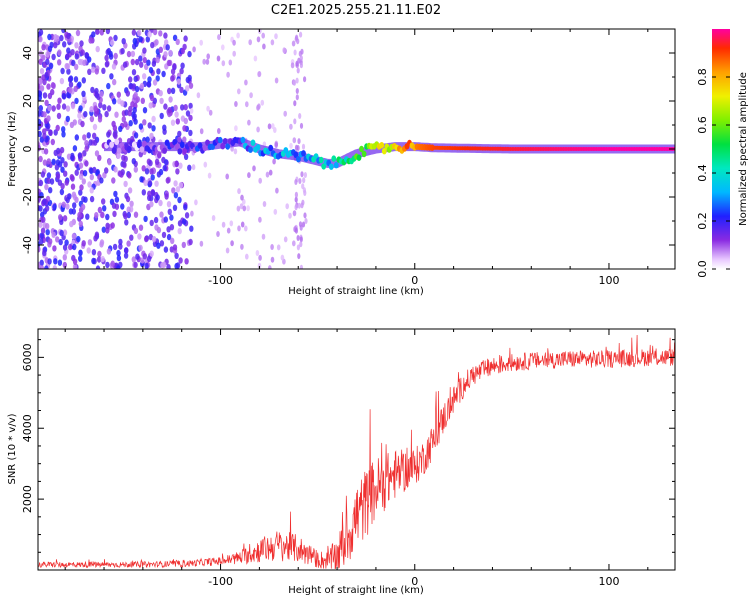 Image resolution: width=750 pixels, height=600 pixels. Describe the element at coordinates (220, 280) in the screenshot. I see `x-tick-label: -100` at that location.